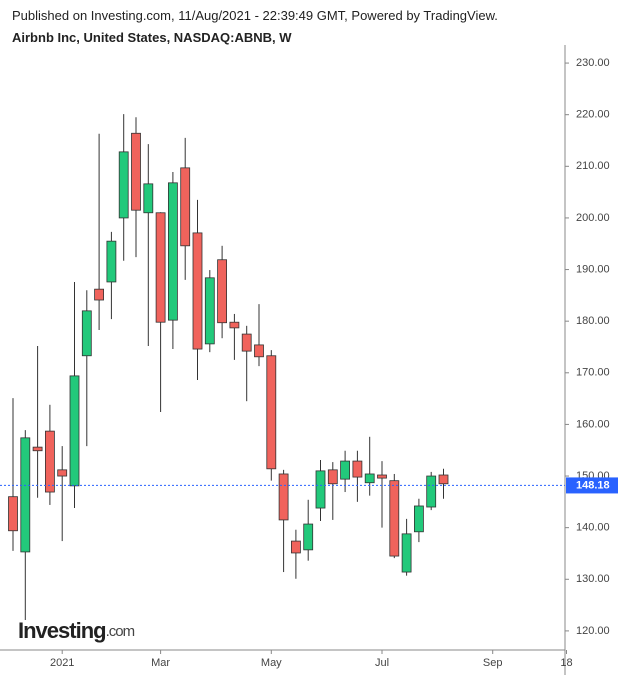 The width and height of the screenshot is (623, 675). Describe the element at coordinates (62, 663) in the screenshot. I see `x-tick-label: 2021` at that location.